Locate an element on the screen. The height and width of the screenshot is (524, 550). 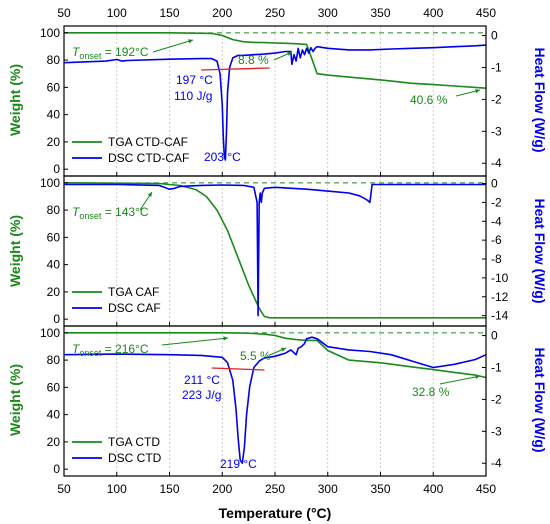
legend-label-tga-ctd: TGA CTD is located at coordinates (134, 442).